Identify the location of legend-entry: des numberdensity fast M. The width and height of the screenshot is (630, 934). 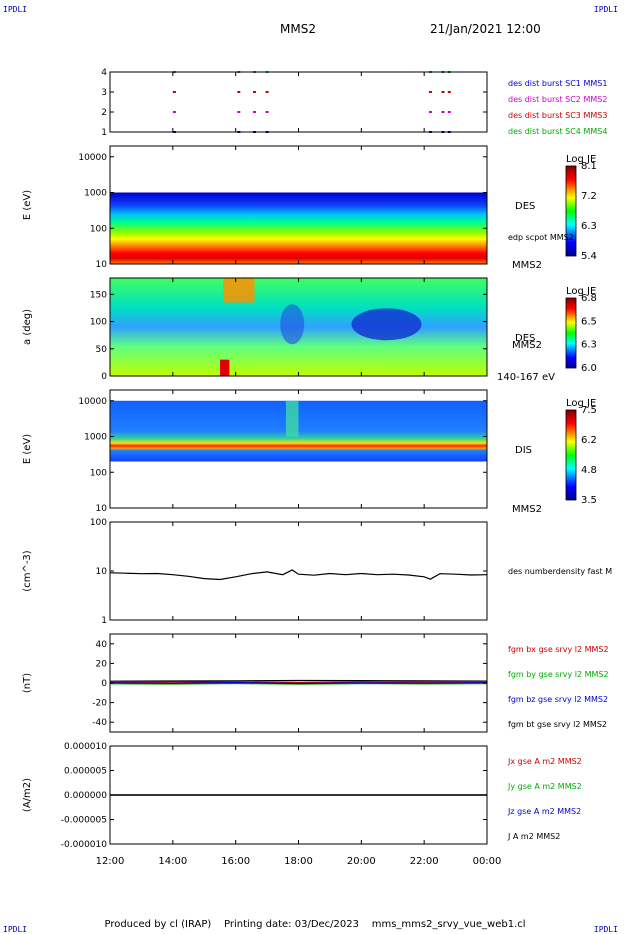
(560, 571).